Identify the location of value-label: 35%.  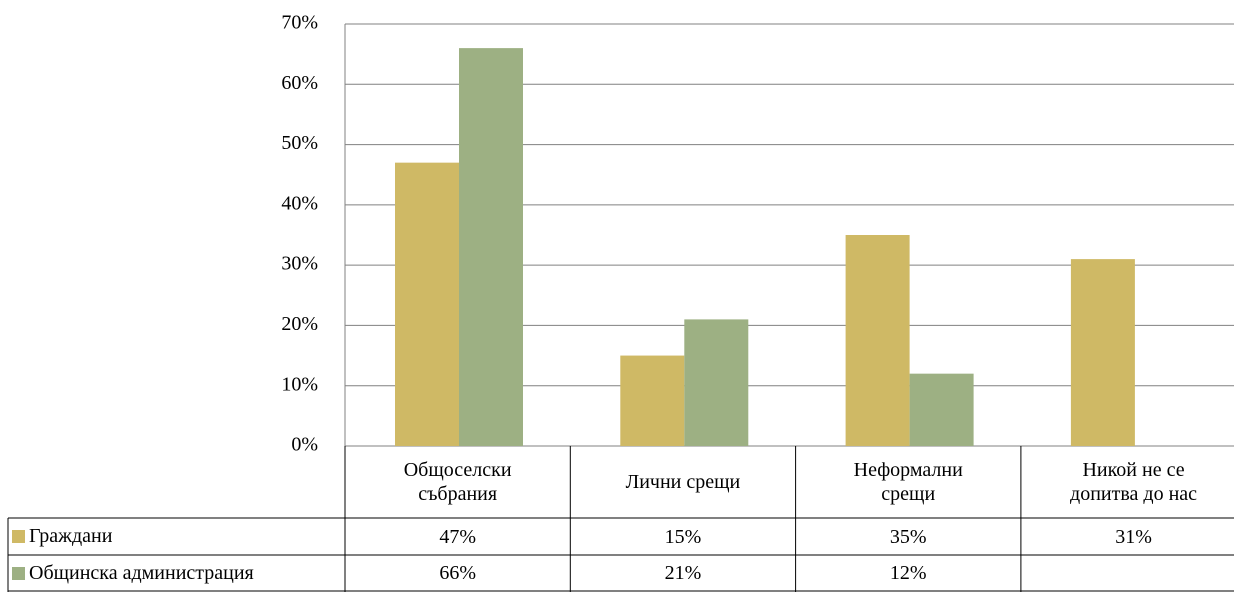
(908, 536).